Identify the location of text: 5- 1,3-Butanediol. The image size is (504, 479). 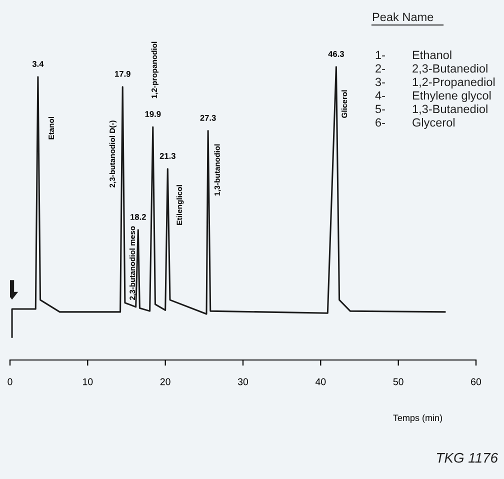
(431, 109).